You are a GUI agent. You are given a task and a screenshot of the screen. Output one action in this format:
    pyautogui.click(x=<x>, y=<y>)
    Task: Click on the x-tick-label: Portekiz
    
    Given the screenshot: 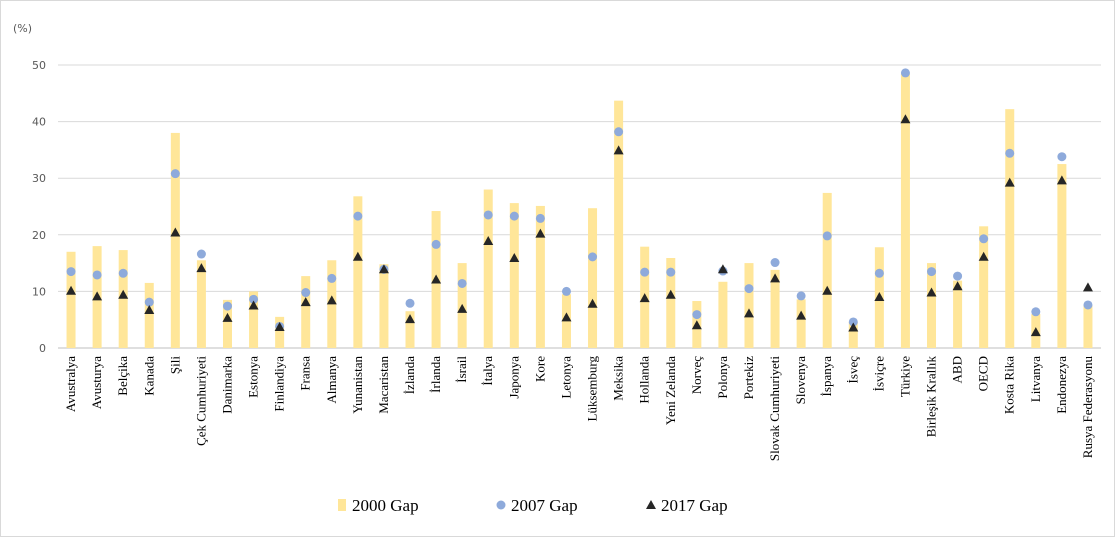 What is the action you would take?
    pyautogui.click(x=748, y=378)
    